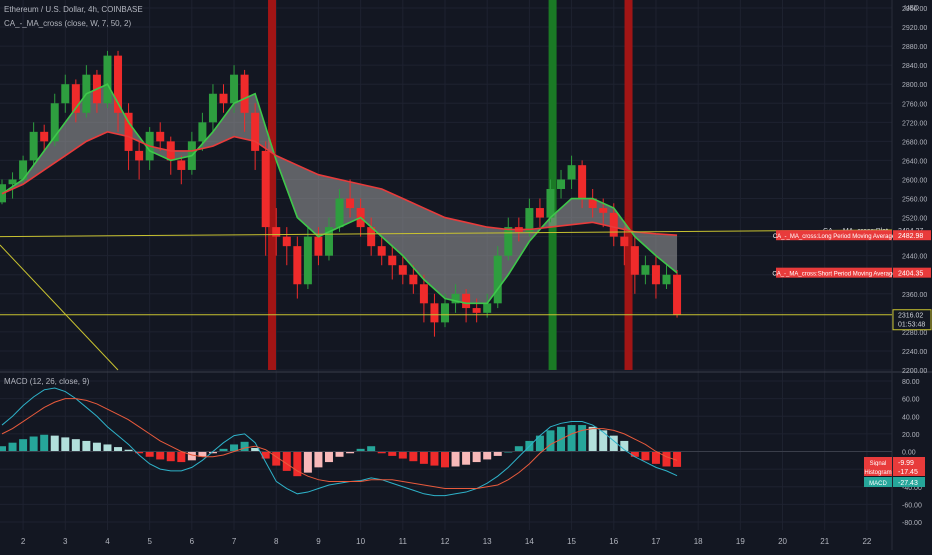  I want to click on ma-value-tag, so click(912, 272).